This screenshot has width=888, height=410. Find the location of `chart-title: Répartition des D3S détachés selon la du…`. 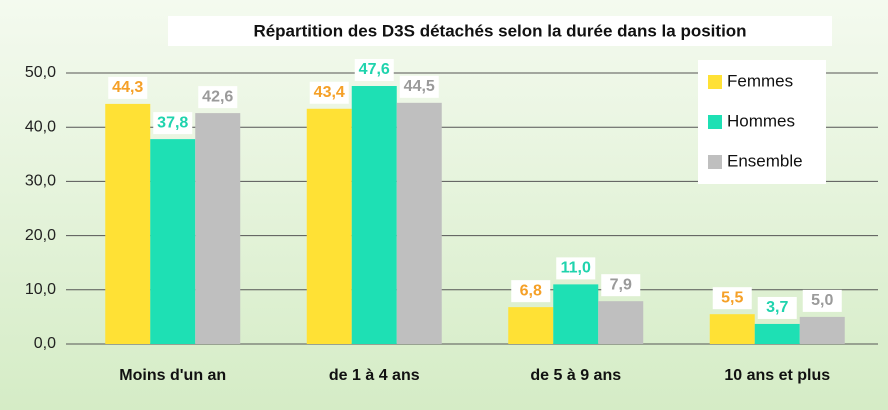

chart-title: Répartition des D3S détachés selon la du… is located at coordinates (499, 30).